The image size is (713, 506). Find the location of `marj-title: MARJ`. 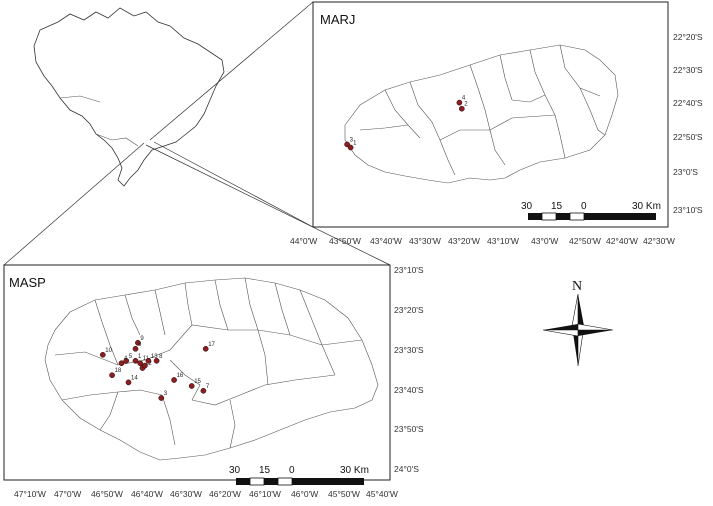

marj-title: MARJ is located at coordinates (337, 19).